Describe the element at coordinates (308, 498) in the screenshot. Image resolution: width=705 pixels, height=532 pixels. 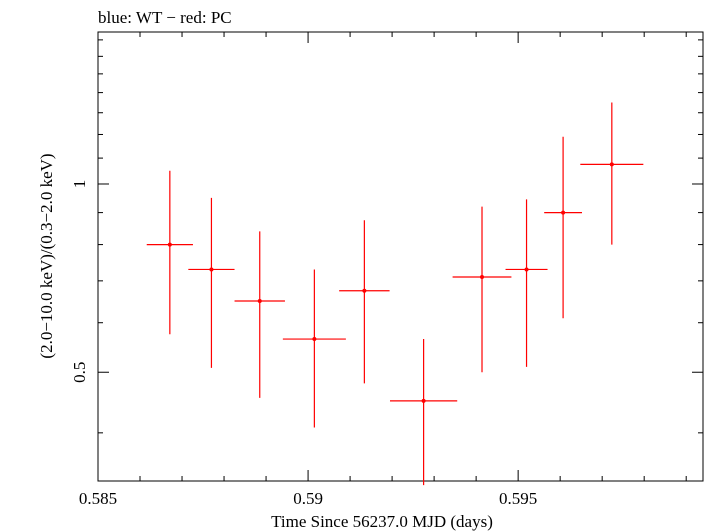
I see `x-tick-label: 0.59` at that location.